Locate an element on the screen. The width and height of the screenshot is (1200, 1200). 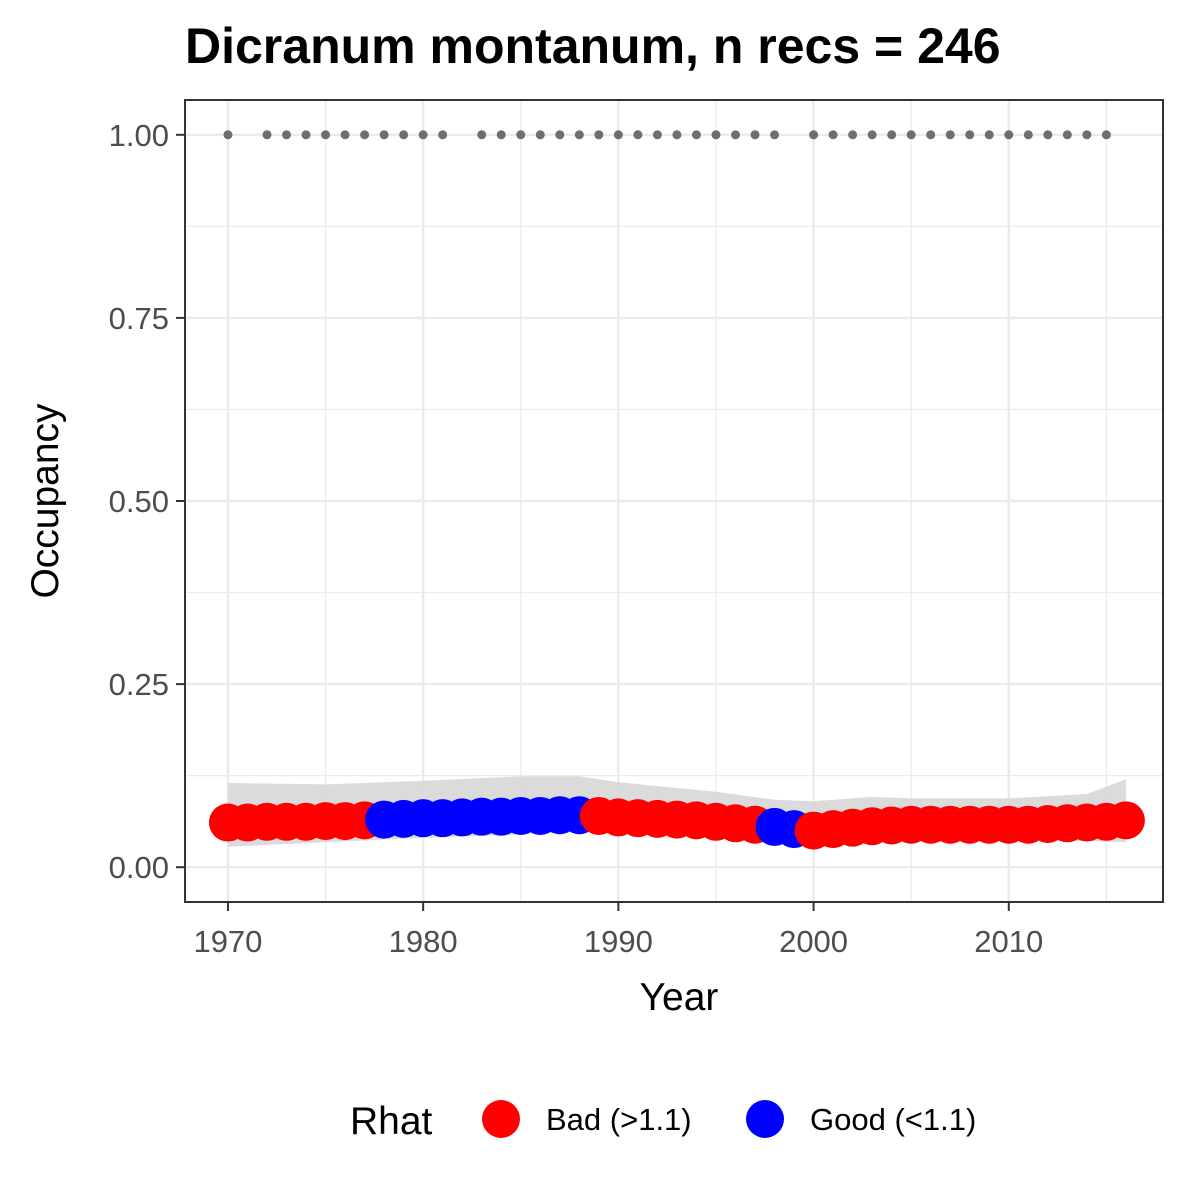
legend-label-good: Good (<1.1) is located at coordinates (893, 1119).